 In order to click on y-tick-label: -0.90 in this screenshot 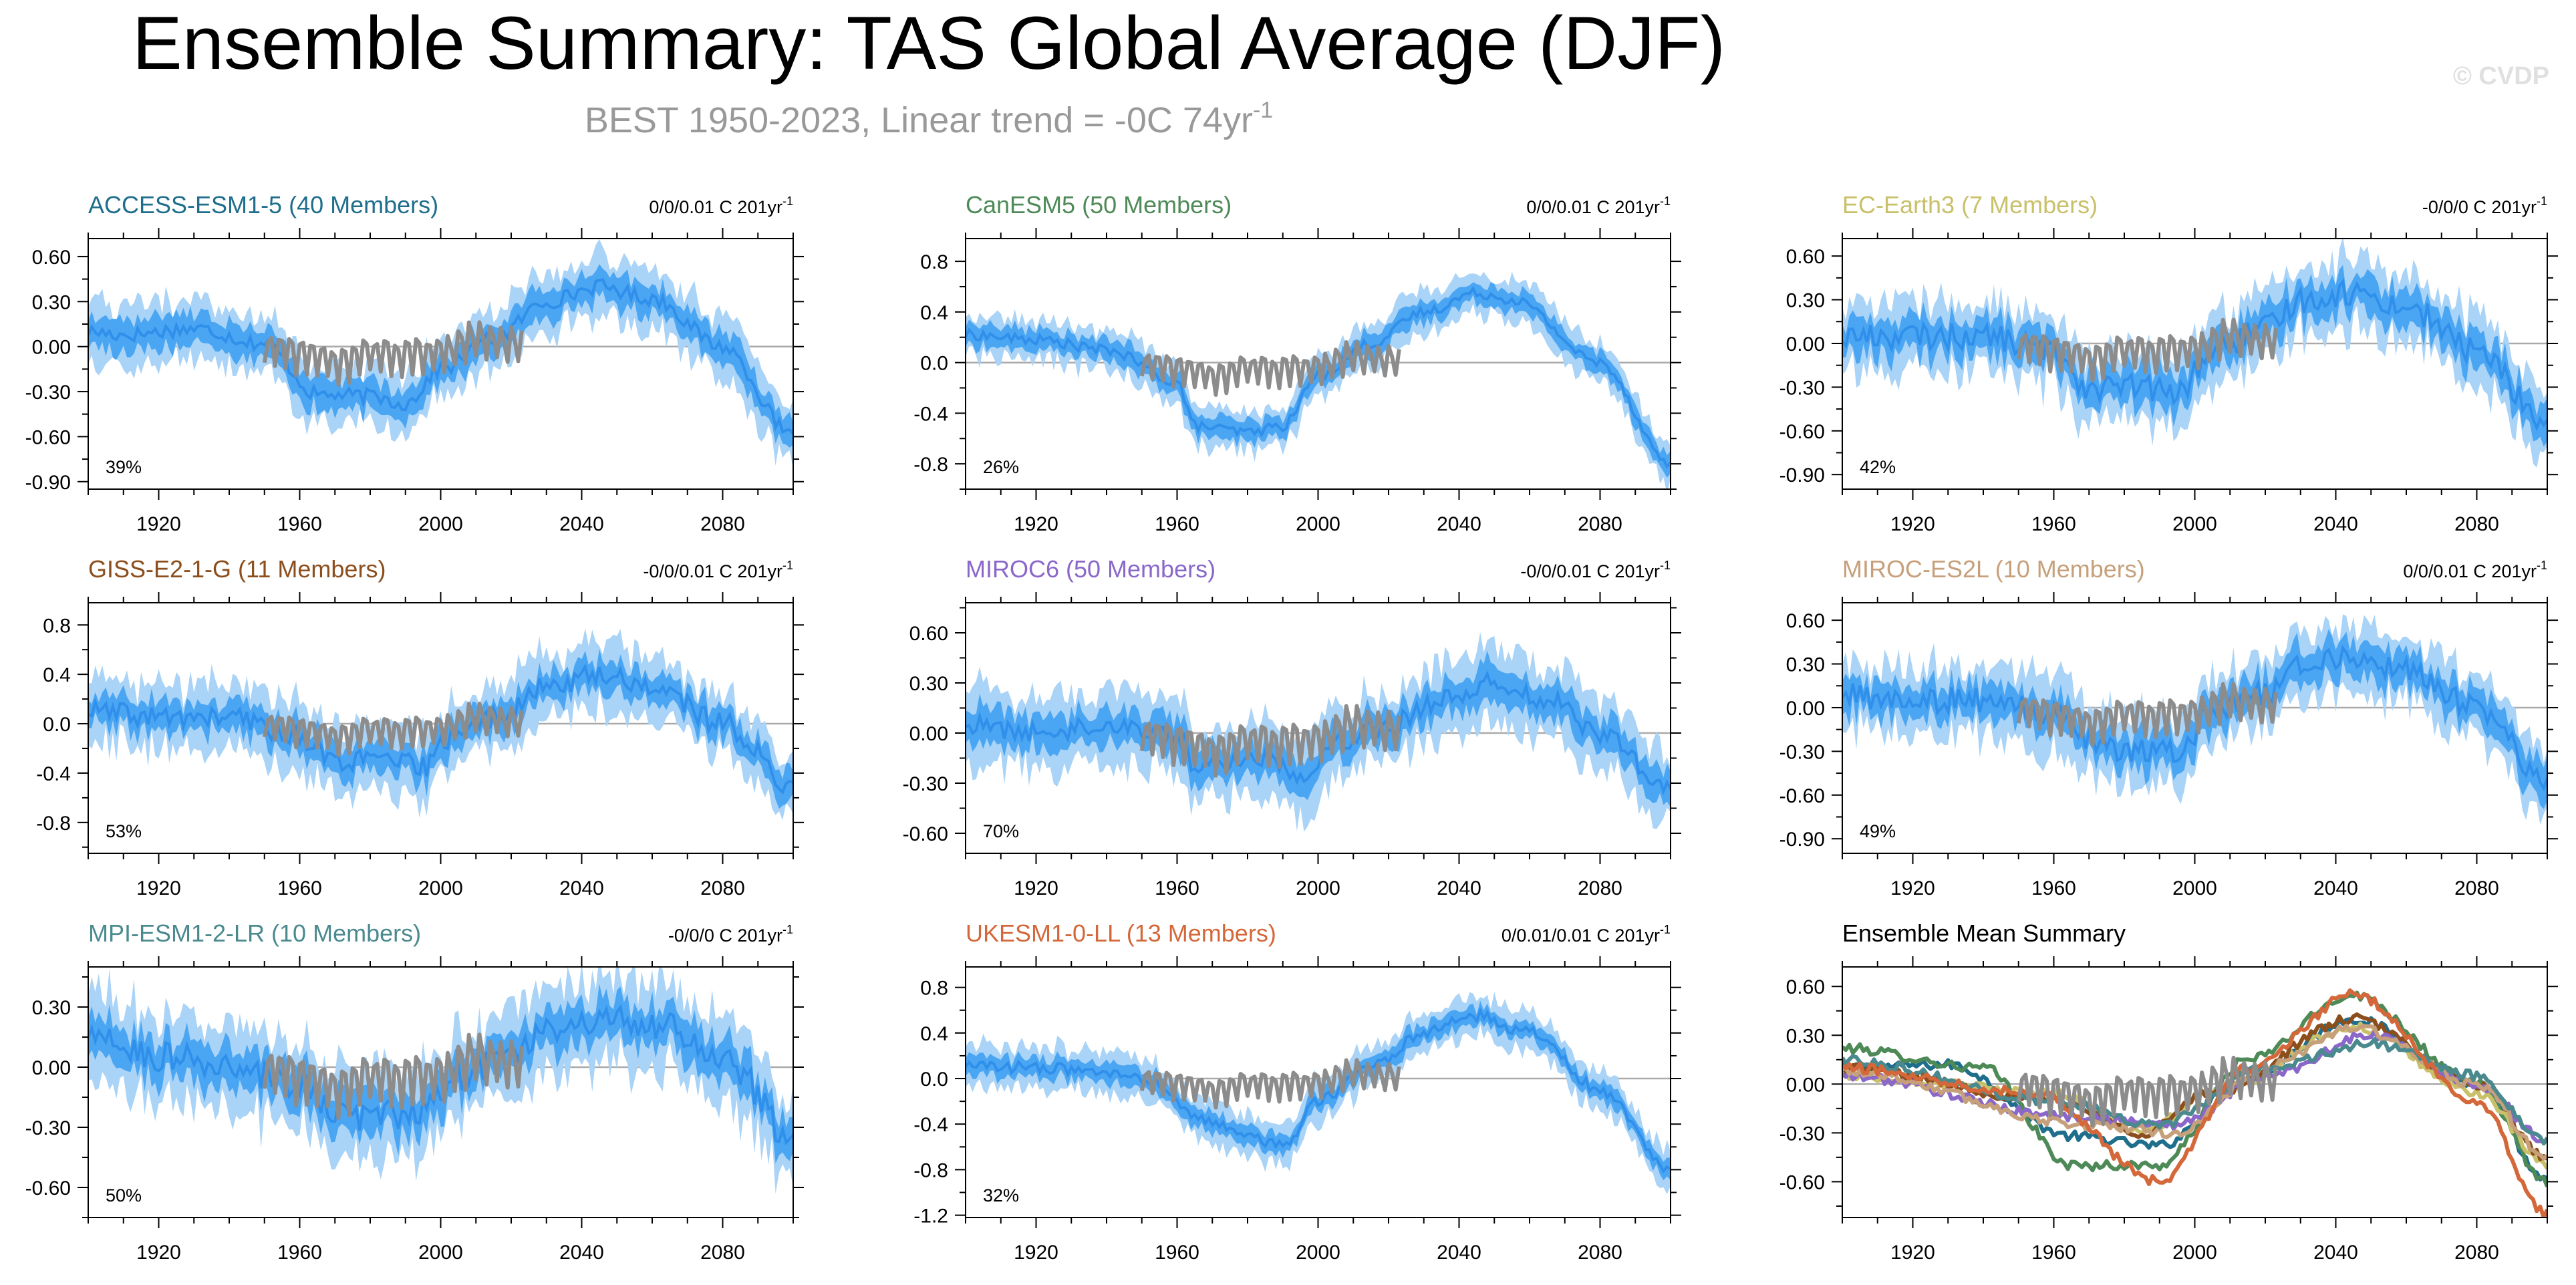, I will do `click(1802, 840)`.